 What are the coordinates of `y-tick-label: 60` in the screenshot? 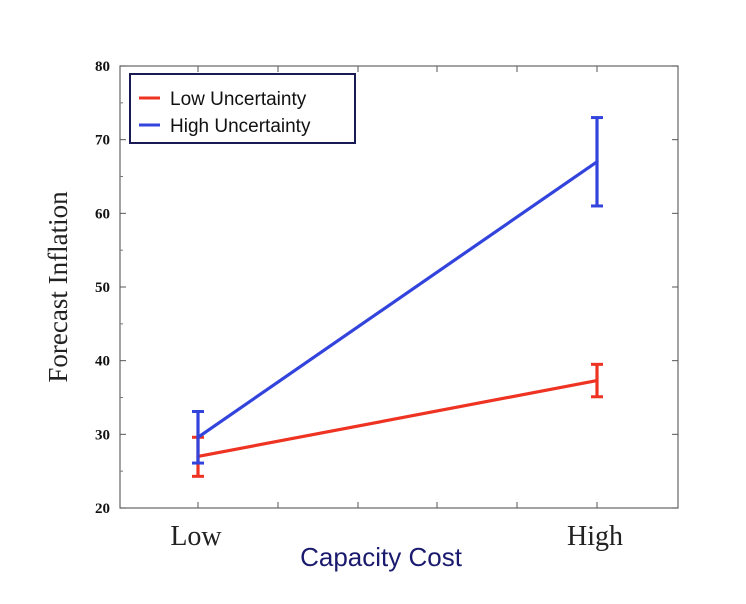 It's located at (102, 214).